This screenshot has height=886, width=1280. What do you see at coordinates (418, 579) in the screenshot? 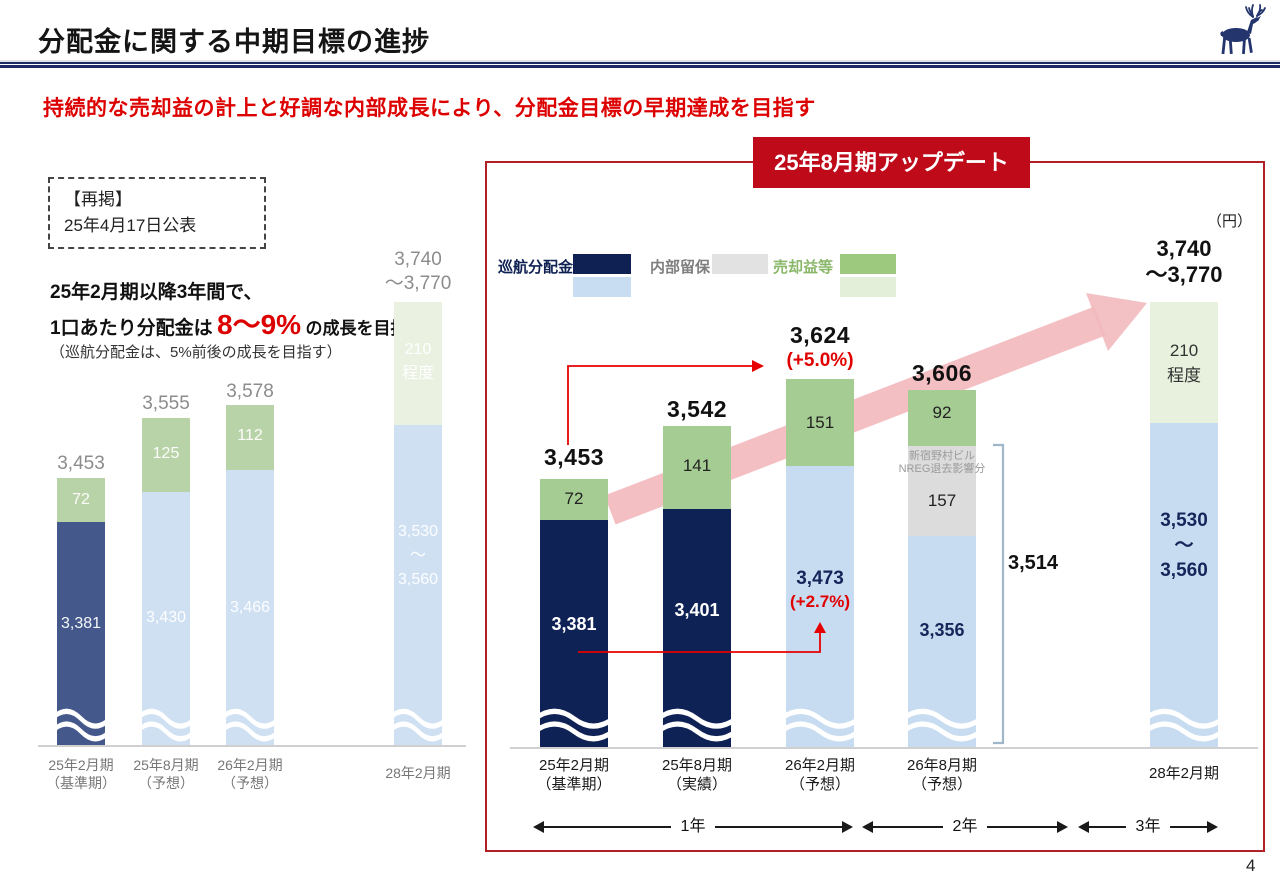
I see `left-bar-cruise-line3: 3,560` at bounding box center [418, 579].